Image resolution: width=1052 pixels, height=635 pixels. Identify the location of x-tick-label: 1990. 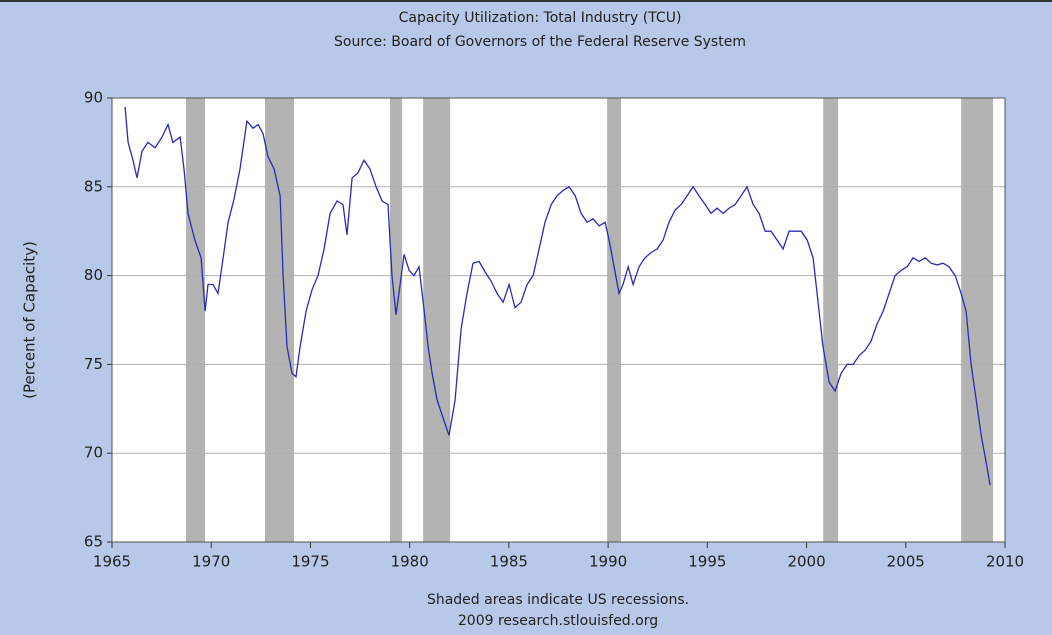
(608, 562).